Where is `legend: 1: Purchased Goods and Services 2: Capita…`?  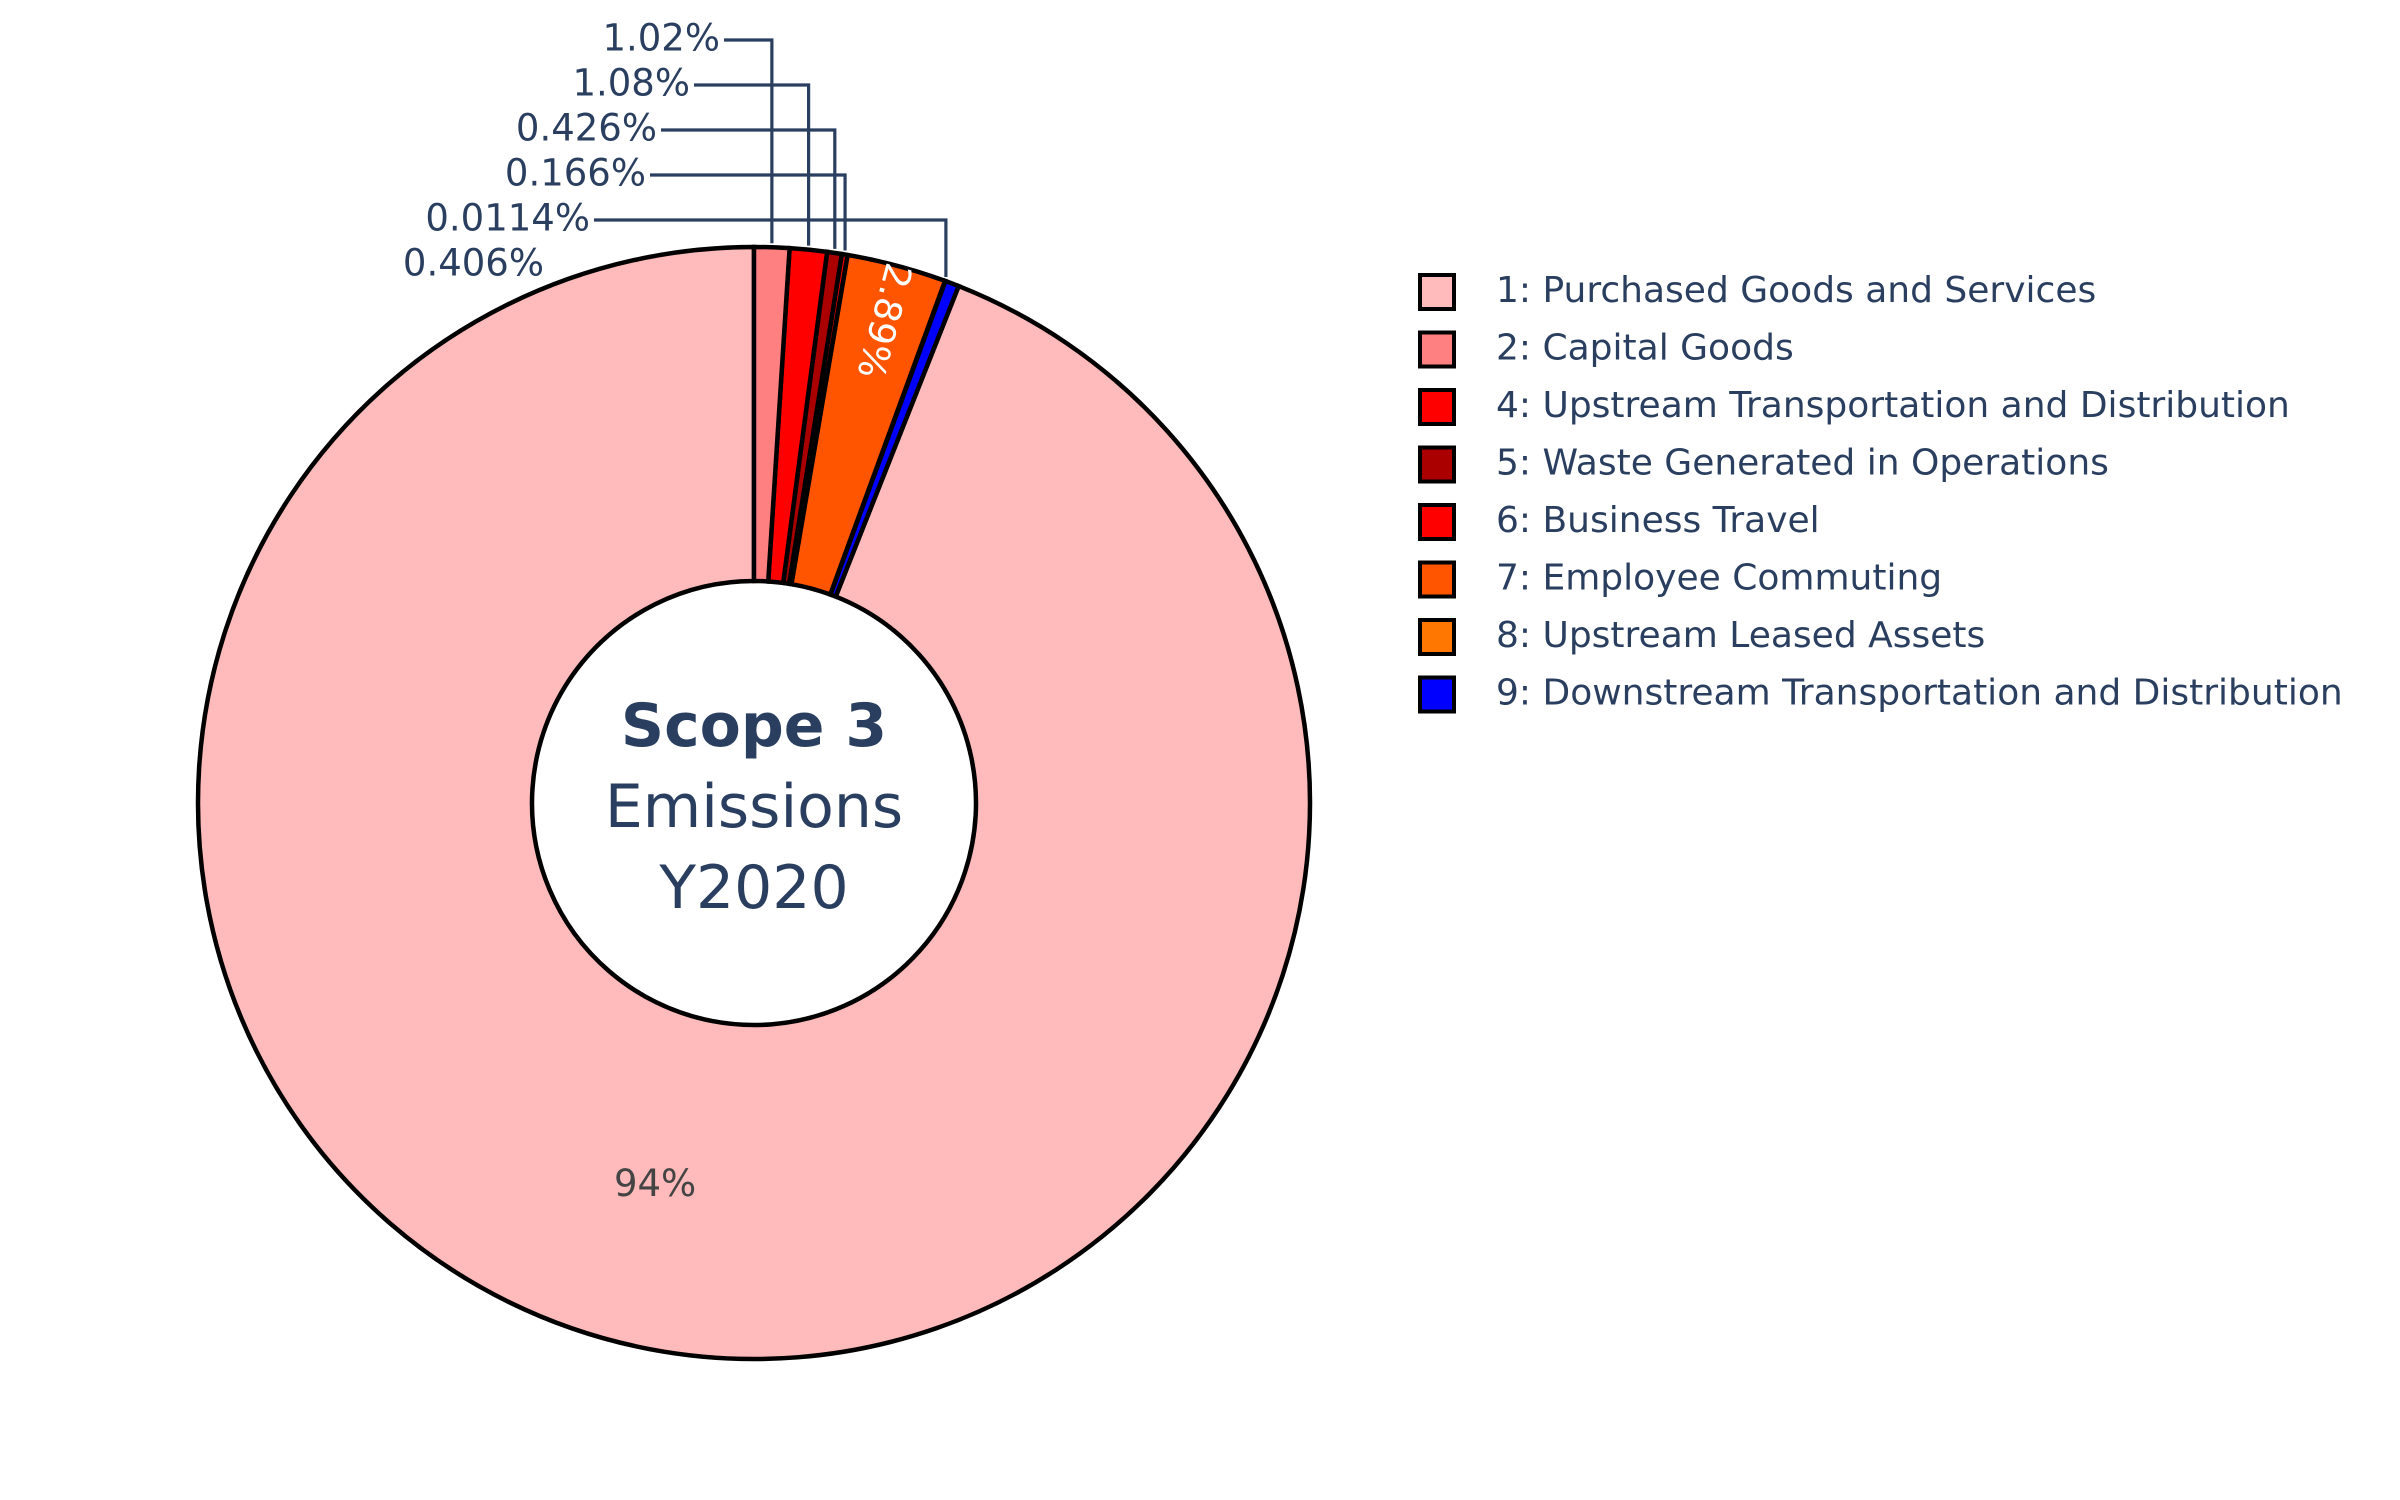
legend: 1: Purchased Goods and Services 2: Capita… is located at coordinates (1880, 492).